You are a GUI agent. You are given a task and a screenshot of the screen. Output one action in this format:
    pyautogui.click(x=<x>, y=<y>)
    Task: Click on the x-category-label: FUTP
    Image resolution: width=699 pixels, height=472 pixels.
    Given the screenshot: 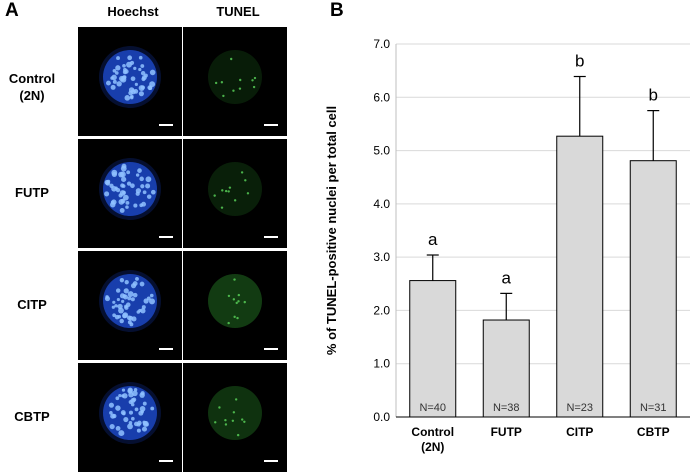 What is the action you would take?
    pyautogui.click(x=506, y=432)
    